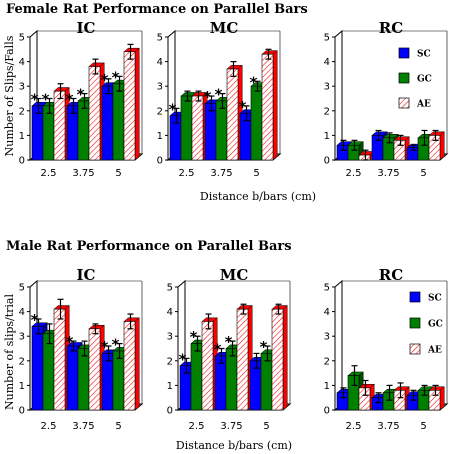  Describe the element at coordinates (423, 105) in the screenshot. I see `legend-label-ae: AE` at that location.